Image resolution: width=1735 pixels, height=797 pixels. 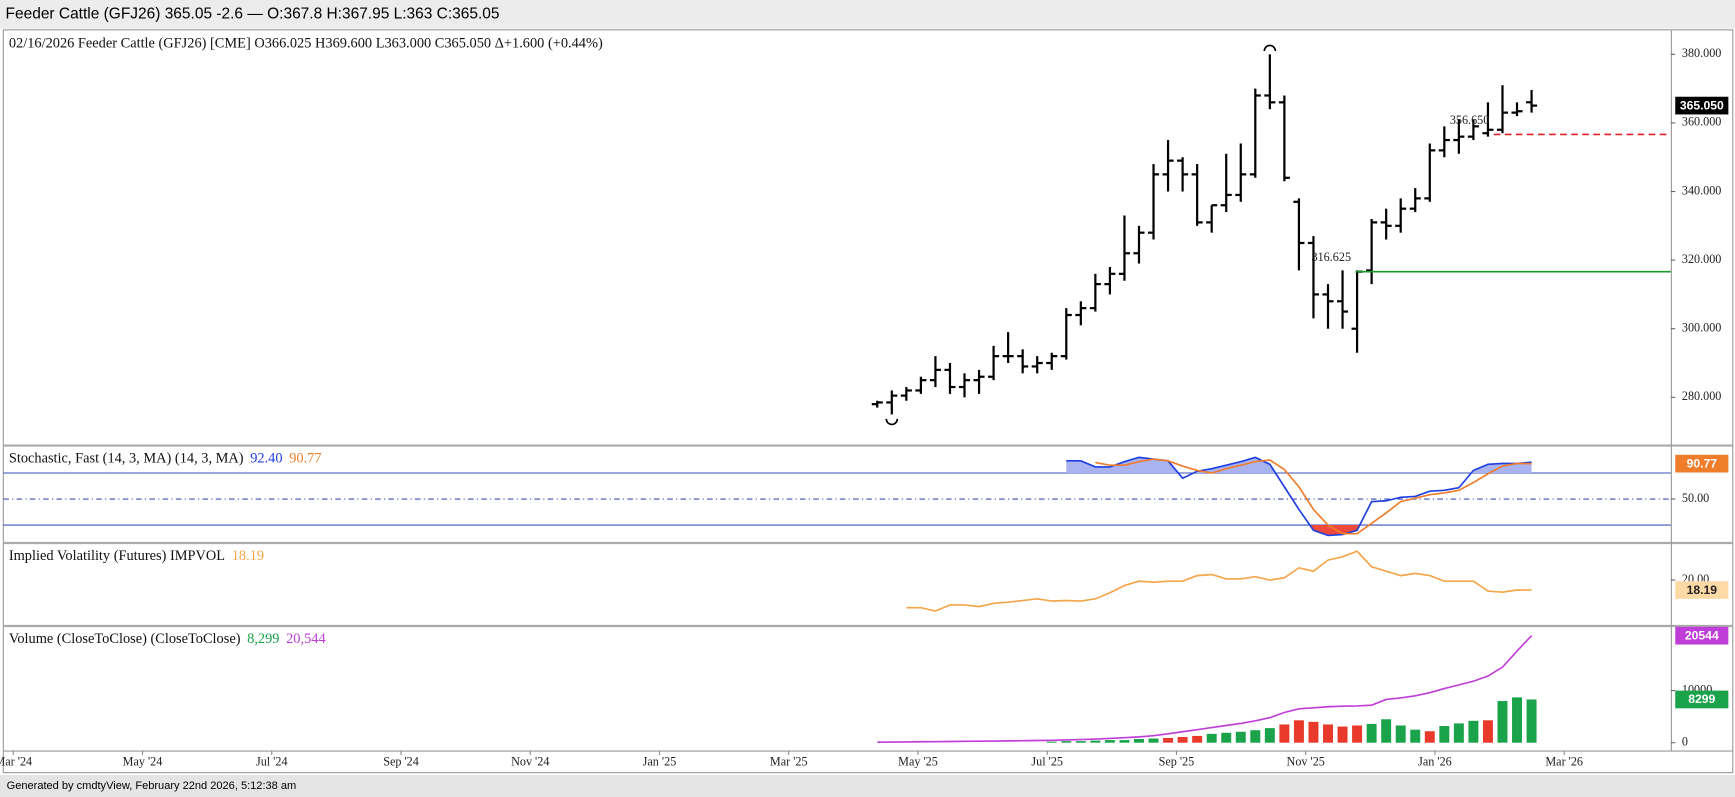 I want to click on panel-title: Volume (CloseToClose) (CloseToClose), so click(x=125, y=639).